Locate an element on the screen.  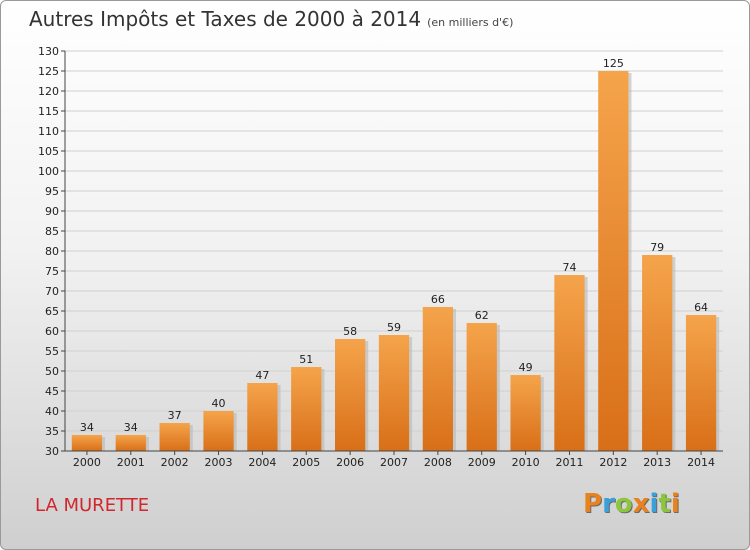
x-tick-label: 2014 is located at coordinates (701, 462).